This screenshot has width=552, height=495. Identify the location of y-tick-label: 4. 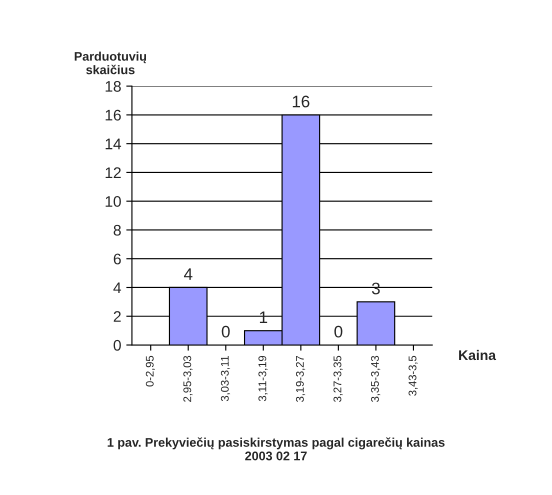
(117, 288).